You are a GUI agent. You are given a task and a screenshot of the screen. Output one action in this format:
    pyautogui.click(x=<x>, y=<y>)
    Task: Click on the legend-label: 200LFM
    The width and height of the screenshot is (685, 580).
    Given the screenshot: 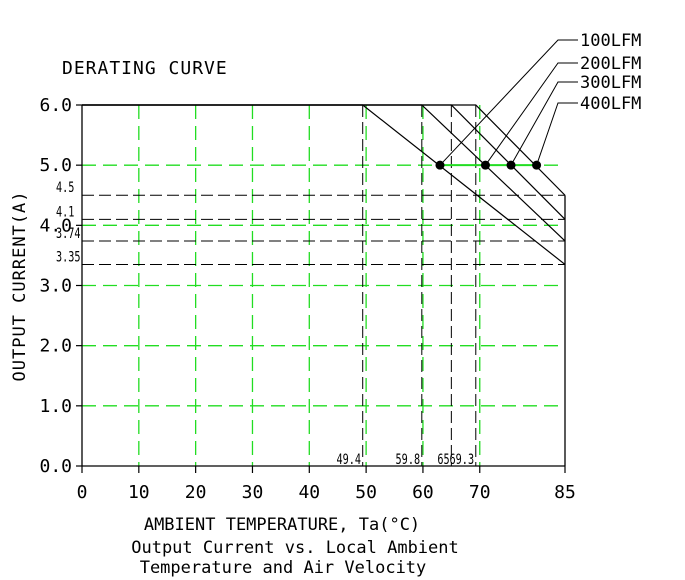 What is the action you would take?
    pyautogui.click(x=610, y=64)
    